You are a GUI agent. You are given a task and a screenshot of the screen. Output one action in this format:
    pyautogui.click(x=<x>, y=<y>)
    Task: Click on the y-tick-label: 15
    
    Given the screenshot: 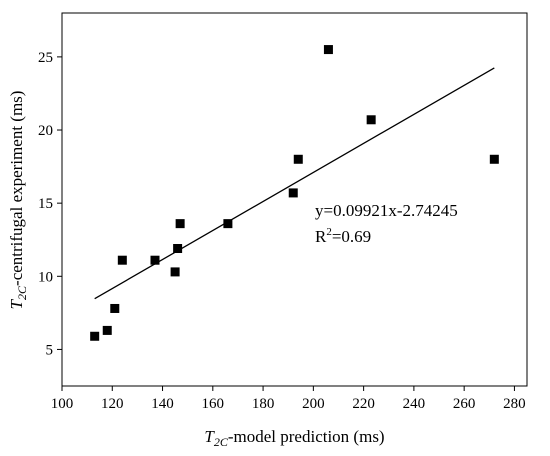 What is the action you would take?
    pyautogui.click(x=45, y=204)
    